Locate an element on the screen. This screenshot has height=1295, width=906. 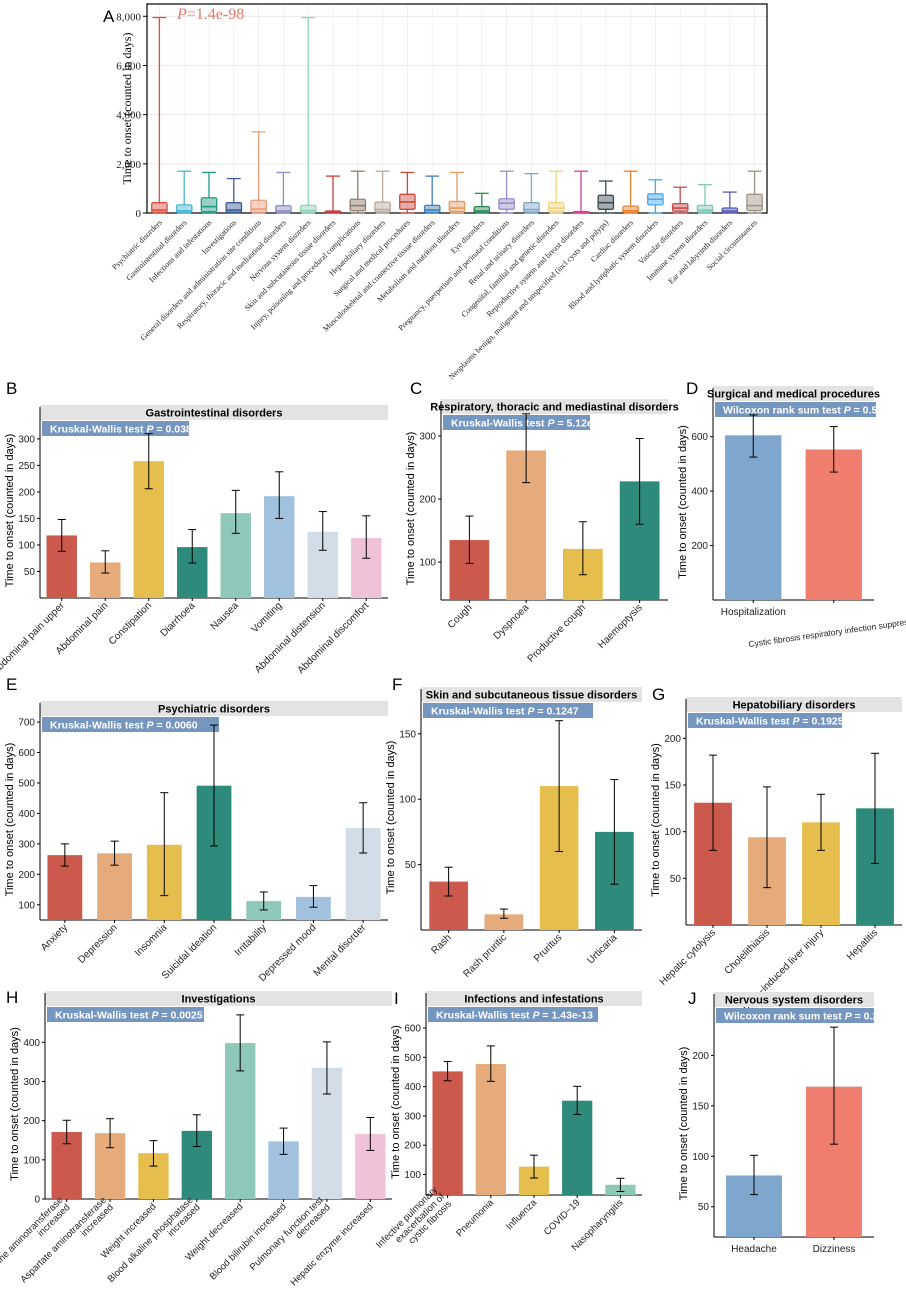
box-24: Social circumstances is located at coordinates (734, 221).